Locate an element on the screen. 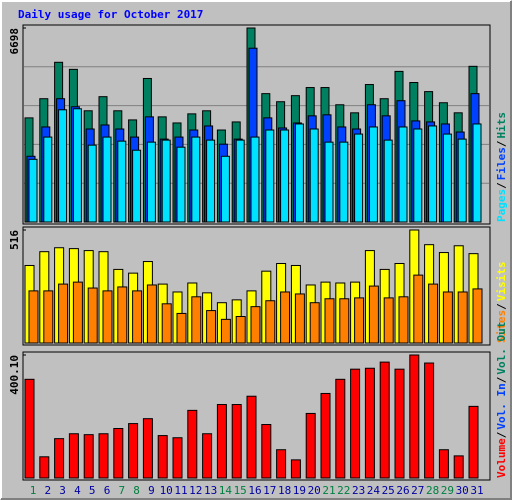 This screenshot has height=500, width=512. legend-entry: Visits is located at coordinates (501, 282).